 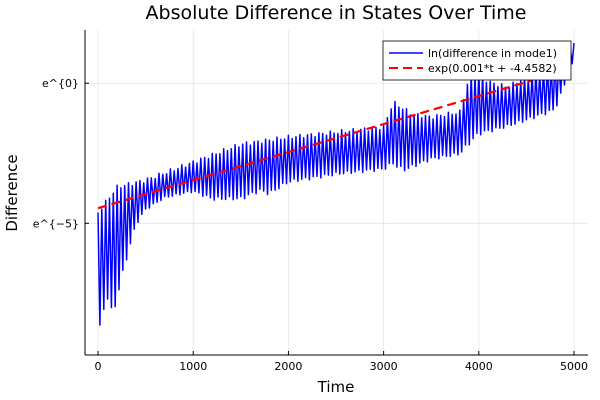 What do you see at coordinates (12, 192) in the screenshot?
I see `y-axis-label: Difference` at bounding box center [12, 192].